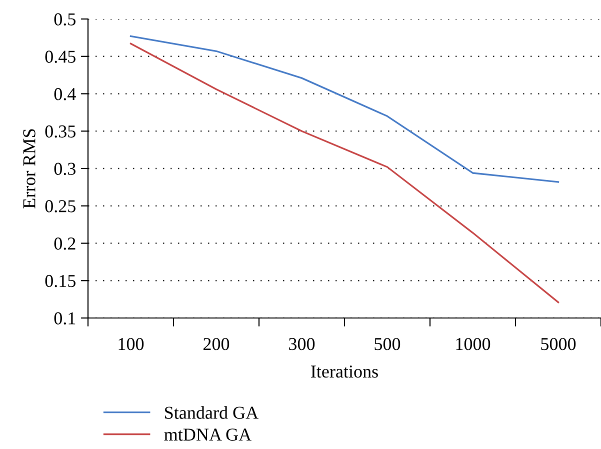 Image resolution: width=601 pixels, height=449 pixels. Describe the element at coordinates (65, 318) in the screenshot. I see `y-tick-label: 0.1` at that location.